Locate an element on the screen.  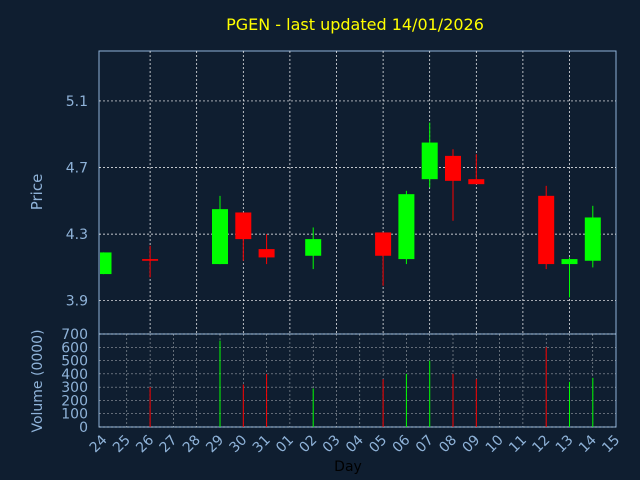
volume-tick-label: 700 is located at coordinates (74, 335).